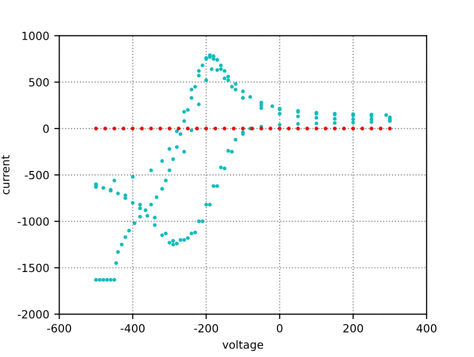 Image resolution: width=474 pixels, height=357 pixels. Describe the element at coordinates (206, 328) in the screenshot. I see `x-tick-label: -200` at that location.